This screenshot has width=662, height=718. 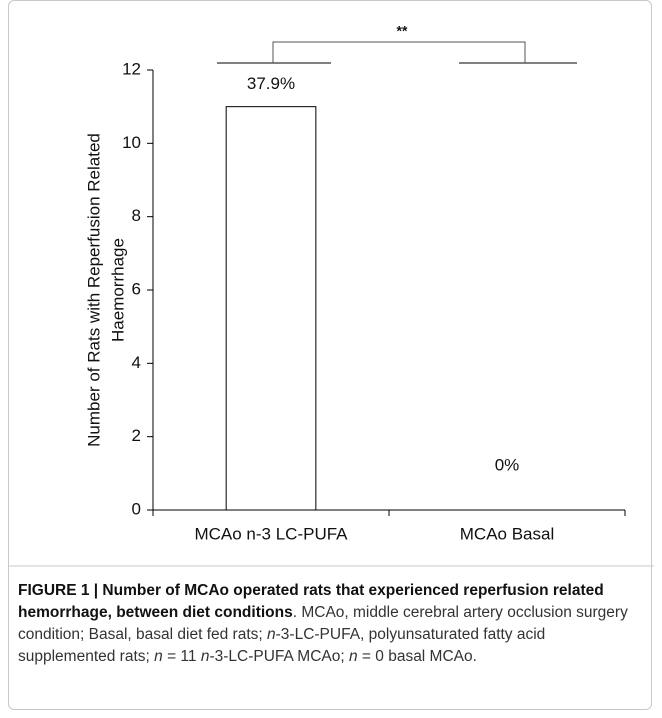 I want to click on bracket, so click(x=399, y=52).